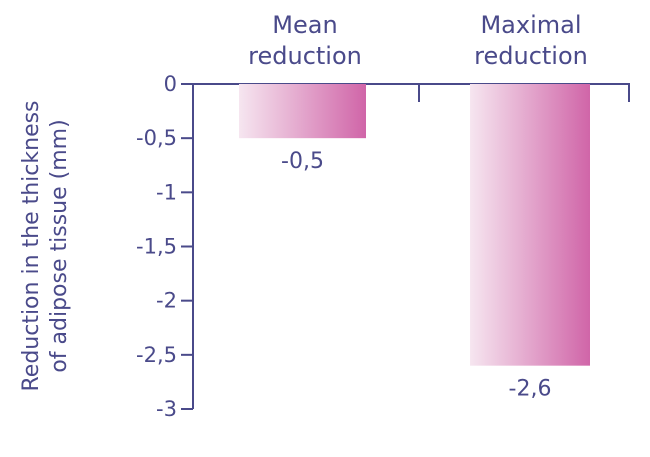  What do you see at coordinates (530, 25) in the screenshot?
I see `category-label: Maximal` at bounding box center [530, 25].